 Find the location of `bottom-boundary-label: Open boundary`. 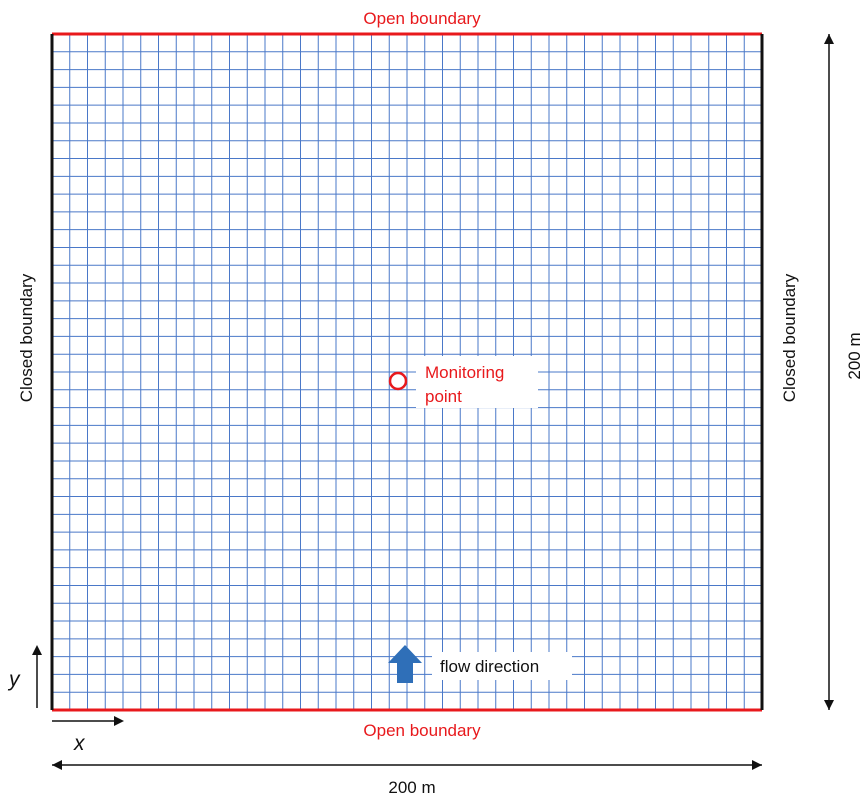

bottom-boundary-label: Open boundary is located at coordinates (422, 730).